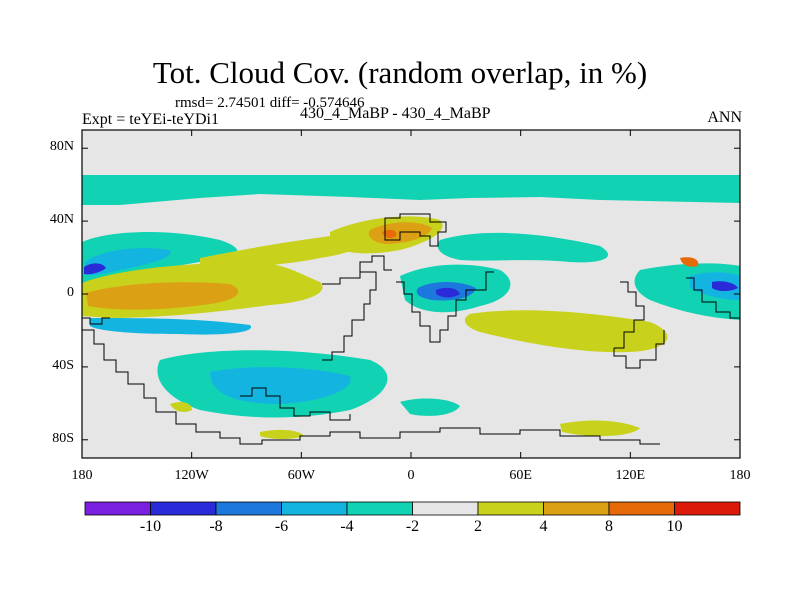  Describe the element at coordinates (445, 307) in the screenshot. I see `coastline-africa` at that location.